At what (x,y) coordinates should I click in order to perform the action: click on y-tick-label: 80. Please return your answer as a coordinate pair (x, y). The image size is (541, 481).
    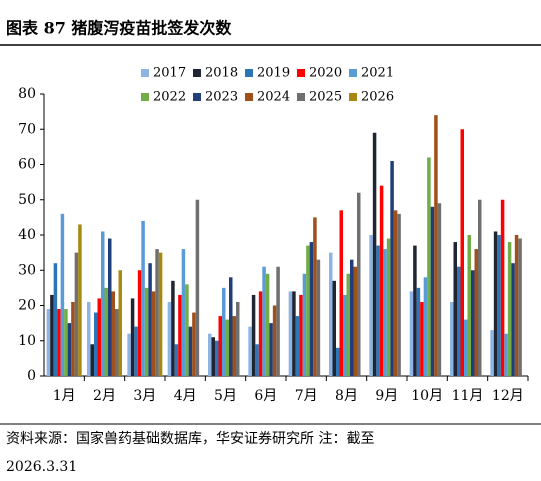
    Looking at the image, I should click on (27, 94).